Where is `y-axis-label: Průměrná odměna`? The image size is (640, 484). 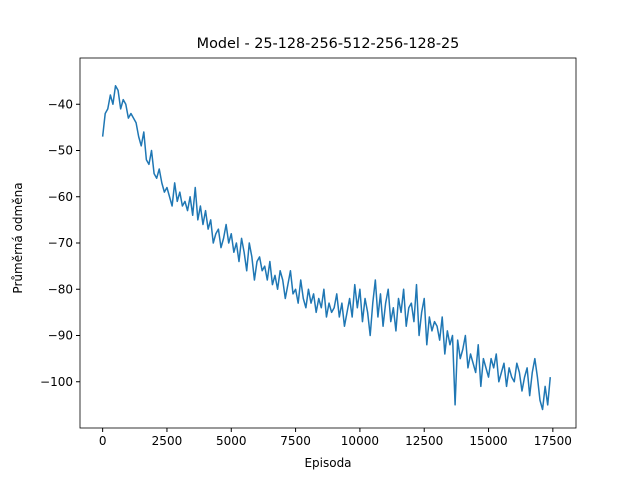
y-axis-label: Průměrná odměna is located at coordinates (18, 237).